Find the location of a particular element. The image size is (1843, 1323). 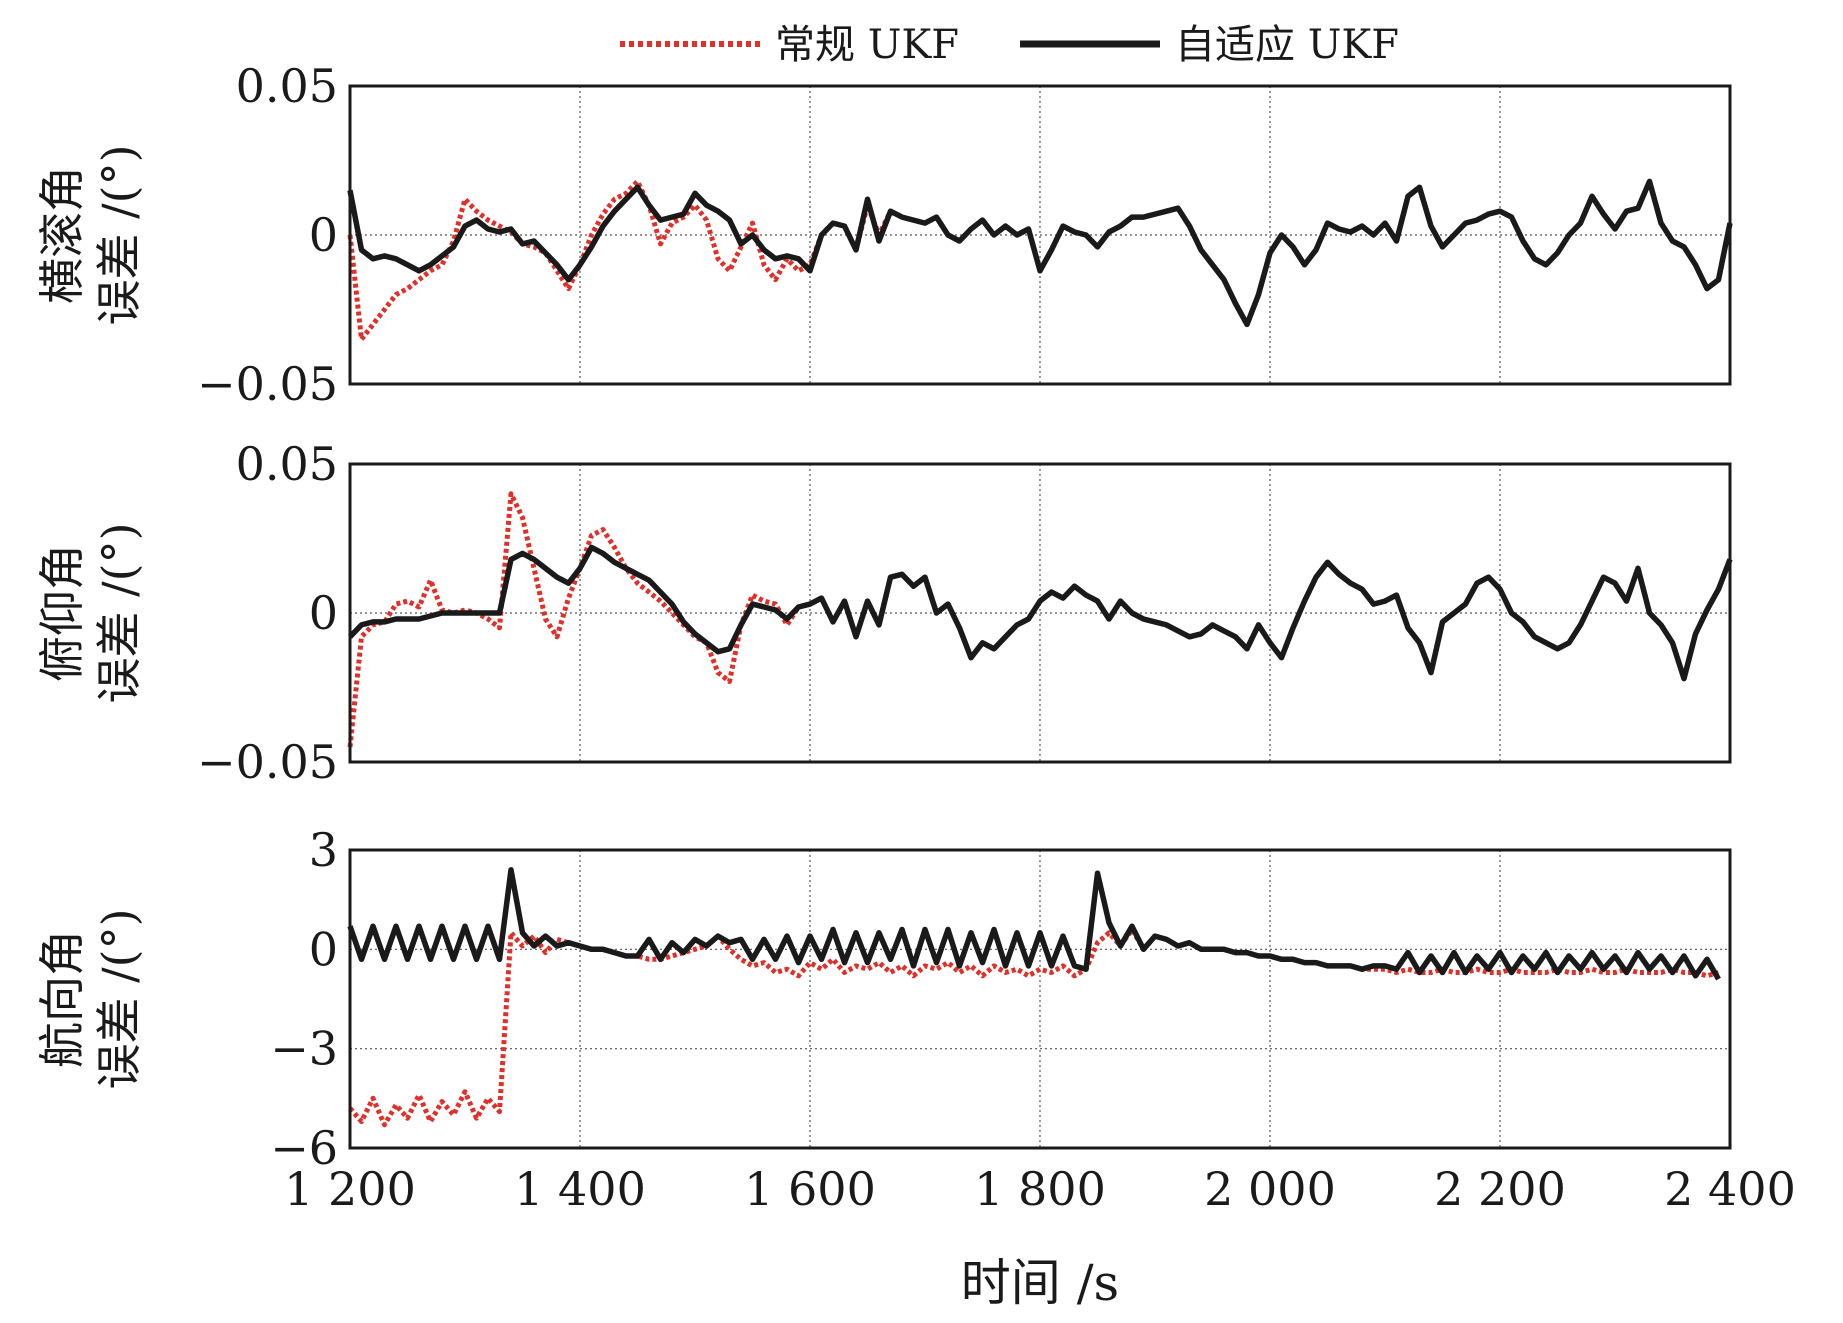

x-axis-label: 时间 /s is located at coordinates (1040, 1283).